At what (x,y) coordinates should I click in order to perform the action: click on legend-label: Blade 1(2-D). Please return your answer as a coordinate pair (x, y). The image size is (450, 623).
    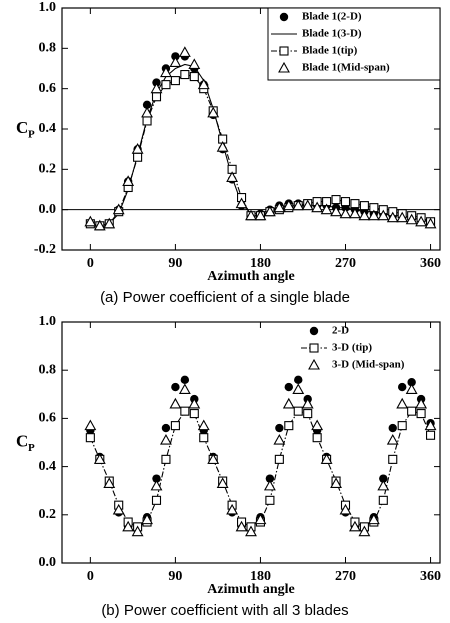
    Looking at the image, I should click on (332, 17).